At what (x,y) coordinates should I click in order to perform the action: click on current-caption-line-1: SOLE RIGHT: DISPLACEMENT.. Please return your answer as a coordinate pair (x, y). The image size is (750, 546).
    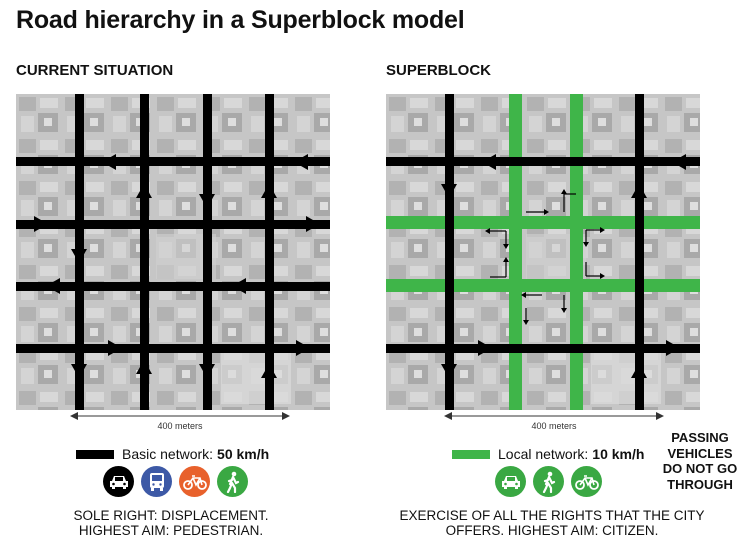
    Looking at the image, I should click on (171, 515).